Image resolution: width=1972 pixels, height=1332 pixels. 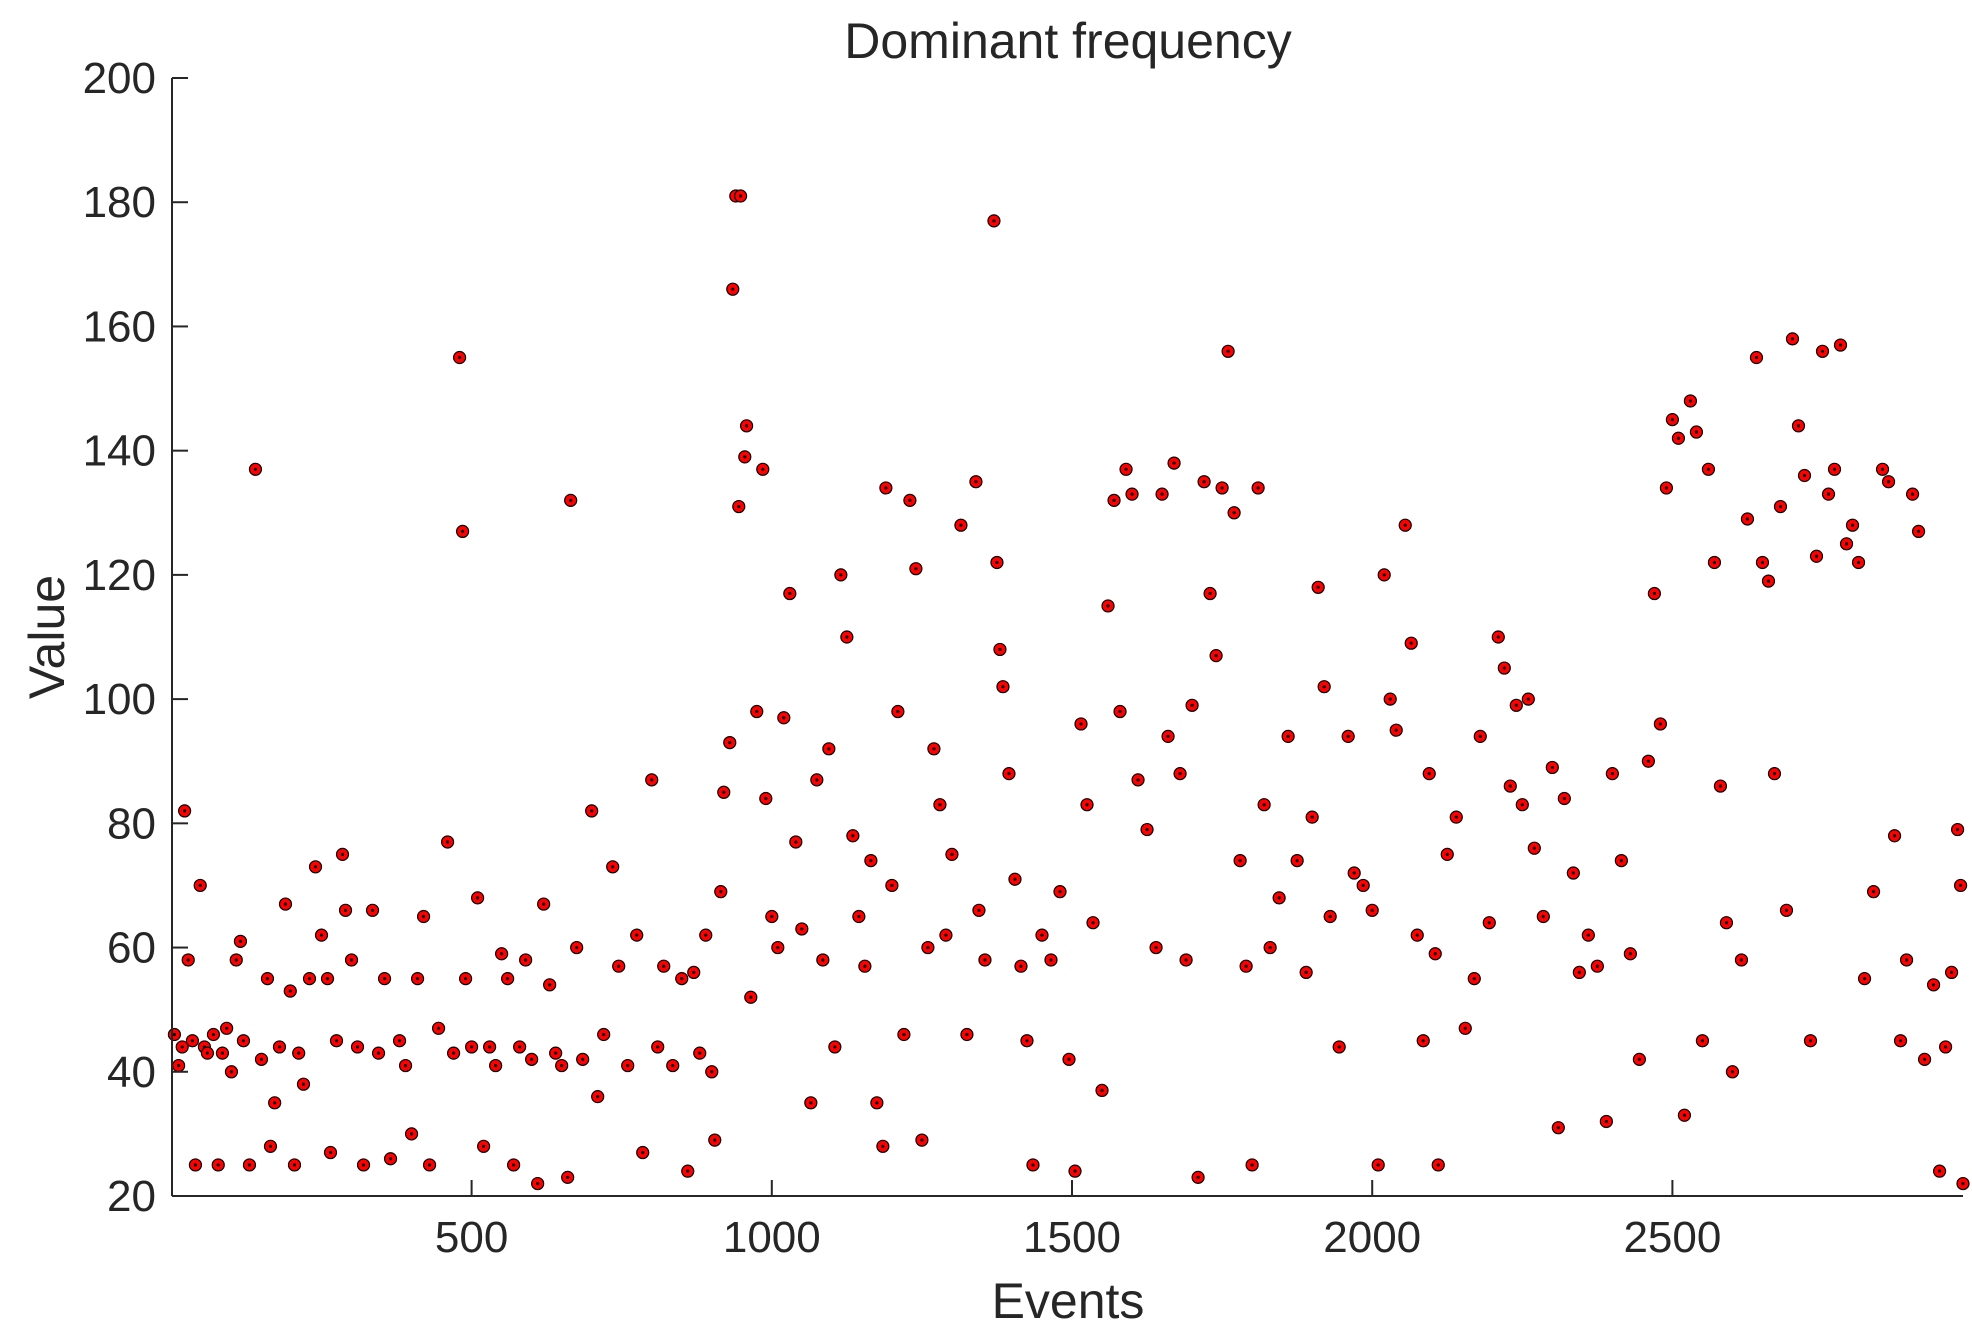 I want to click on x-tick-label: 2000, so click(x=1372, y=1237).